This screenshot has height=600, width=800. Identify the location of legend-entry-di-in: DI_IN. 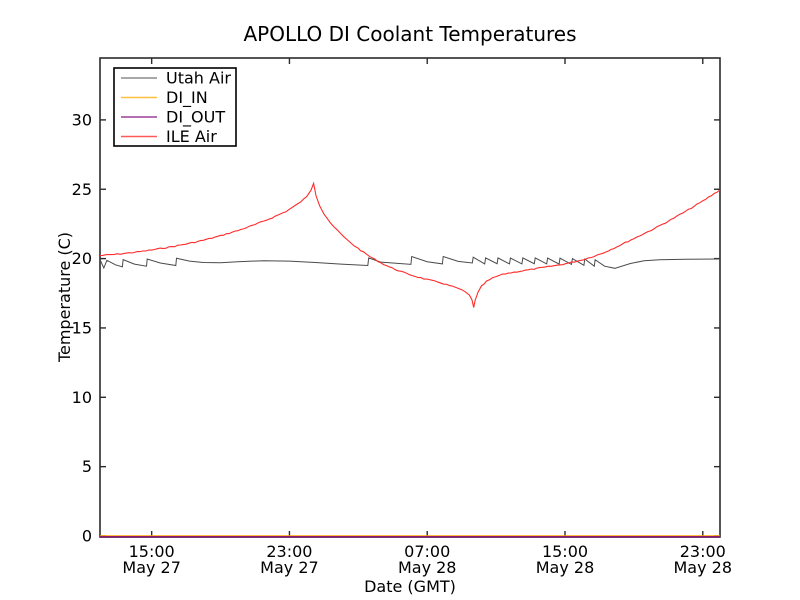
(164, 98).